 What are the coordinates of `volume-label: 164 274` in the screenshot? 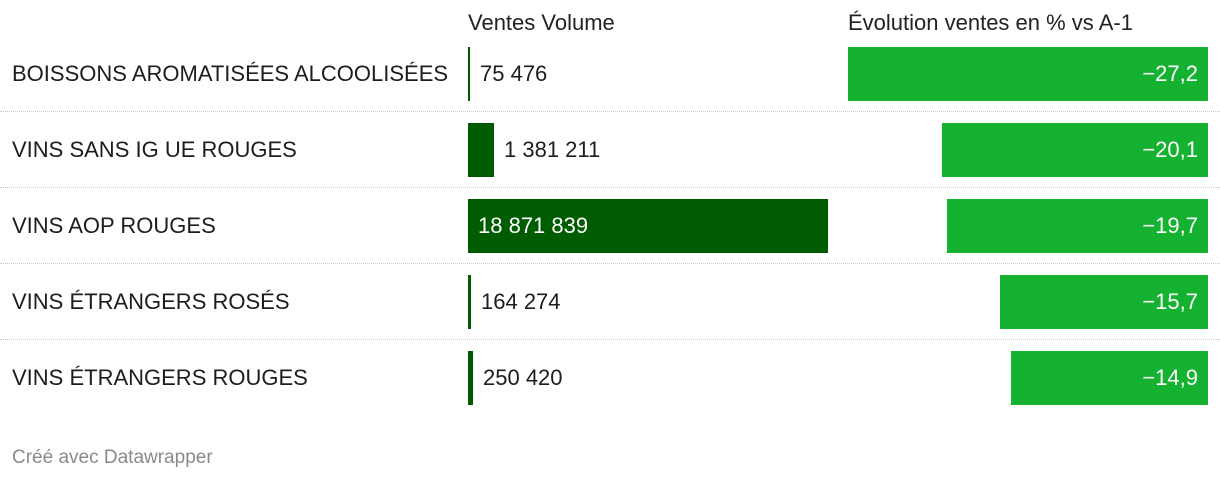 It's located at (521, 301).